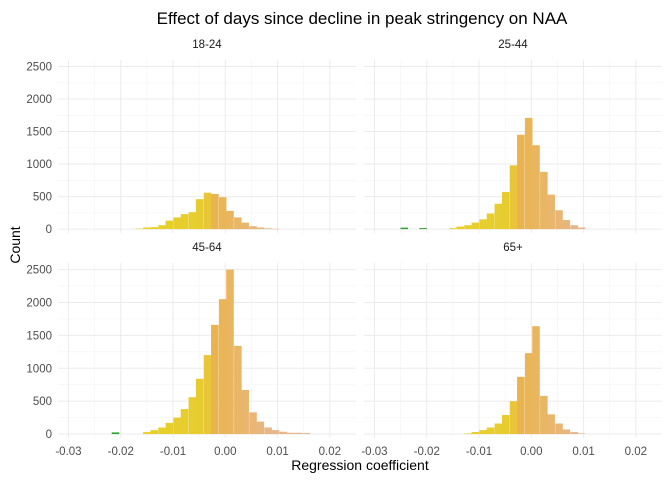 This screenshot has height=480, width=672. Describe the element at coordinates (513, 45) in the screenshot. I see `facet-label: 25-44` at that location.